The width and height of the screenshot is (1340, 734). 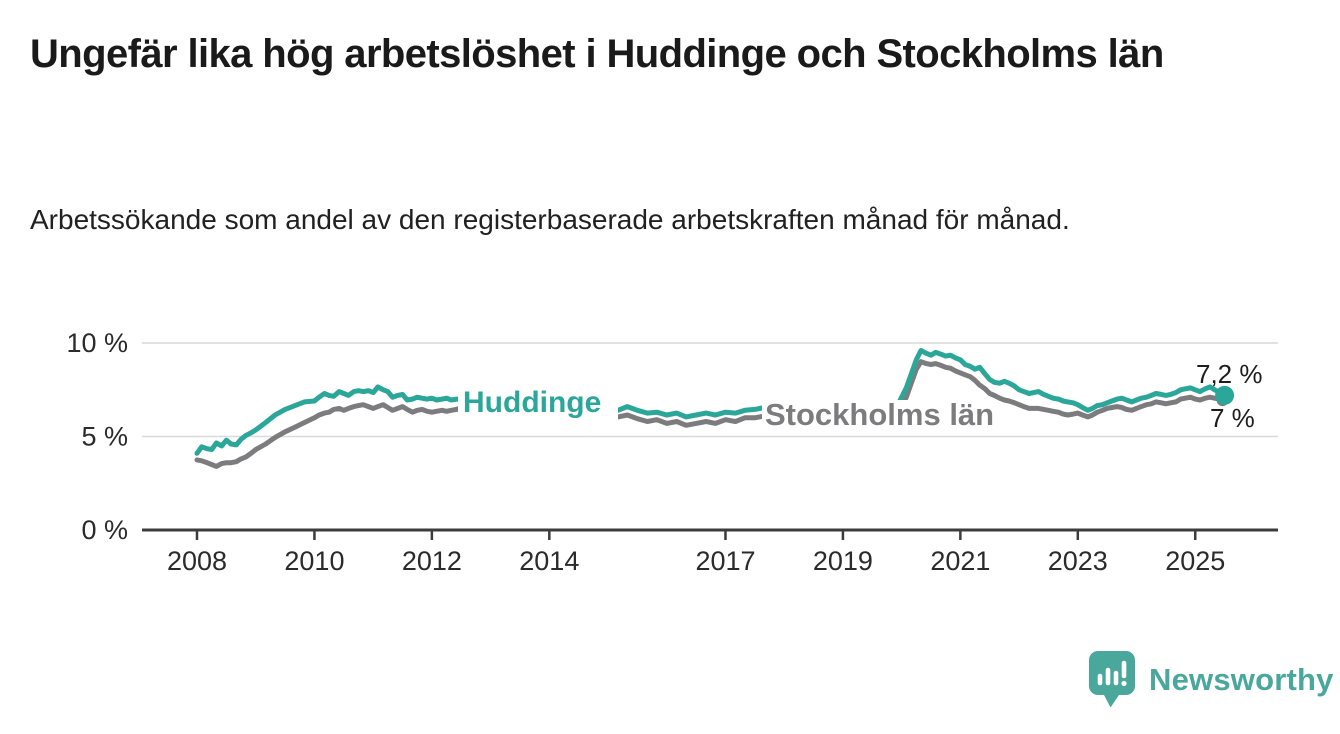 What do you see at coordinates (1078, 561) in the screenshot?
I see `x-tick-label: 2023` at bounding box center [1078, 561].